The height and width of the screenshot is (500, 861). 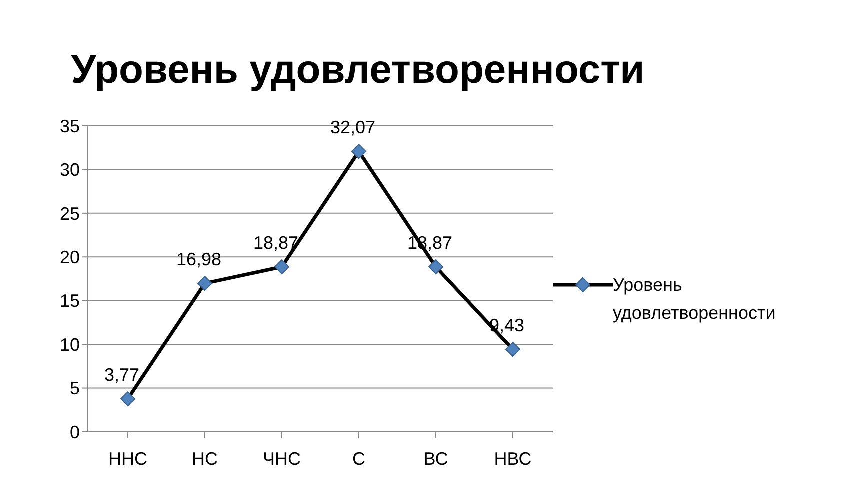 What do you see at coordinates (436, 458) in the screenshot?
I see `x-tick-label: ВС` at bounding box center [436, 458].